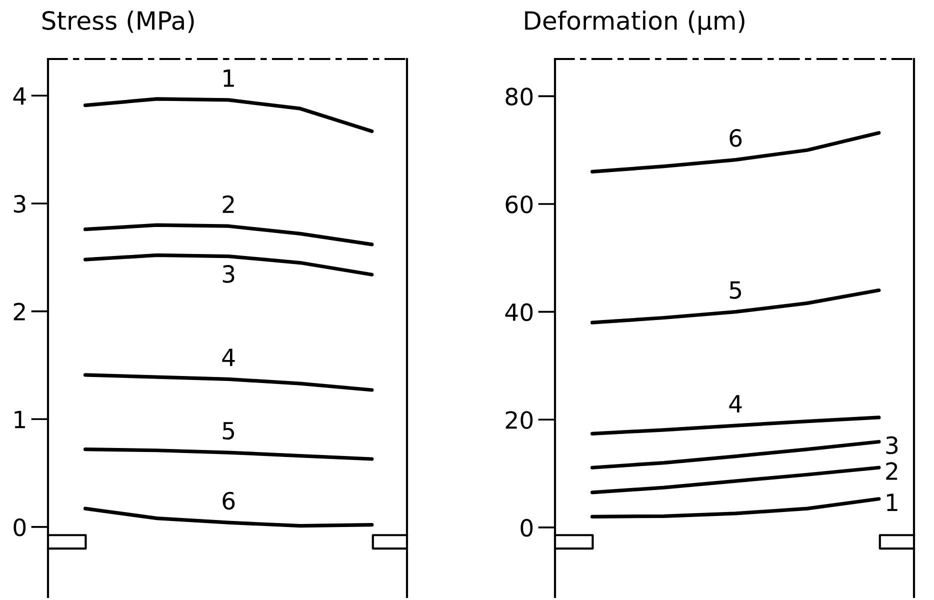 The width and height of the screenshot is (934, 600). I want to click on y-tick-label: 40, so click(519, 312).